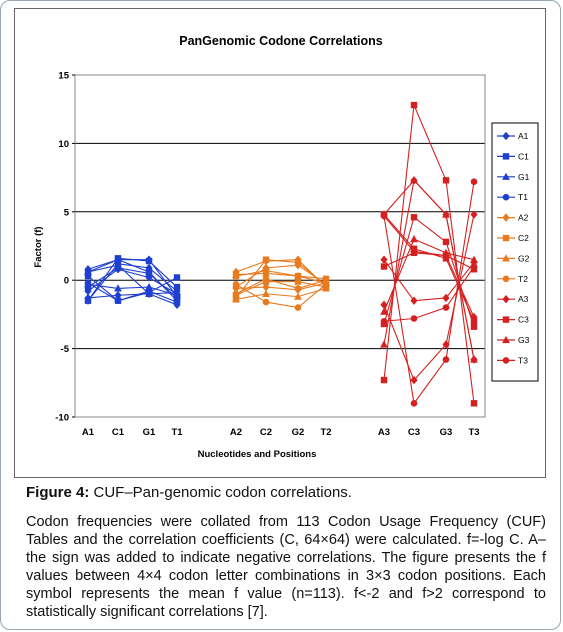 This screenshot has height=632, width=563. What do you see at coordinates (523, 136) in the screenshot?
I see `legend-label: A1` at bounding box center [523, 136].